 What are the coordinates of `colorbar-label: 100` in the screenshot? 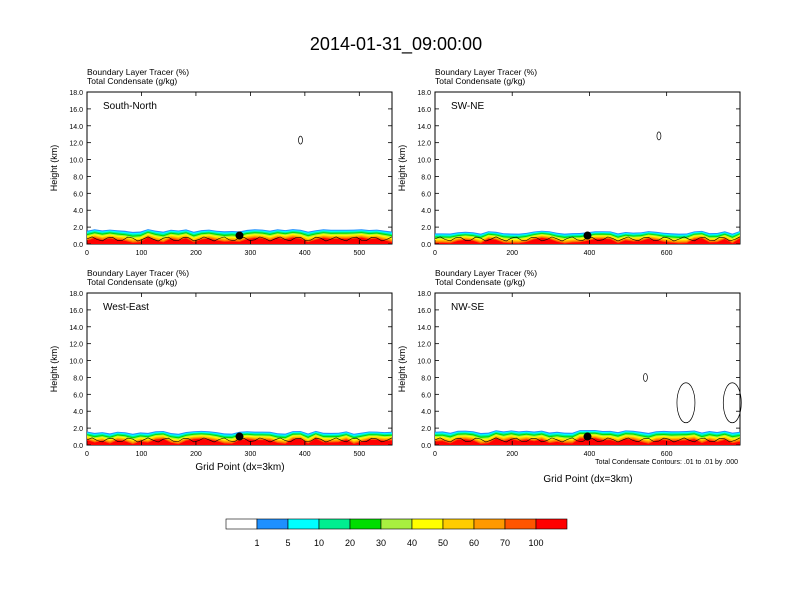 It's located at (535, 543).